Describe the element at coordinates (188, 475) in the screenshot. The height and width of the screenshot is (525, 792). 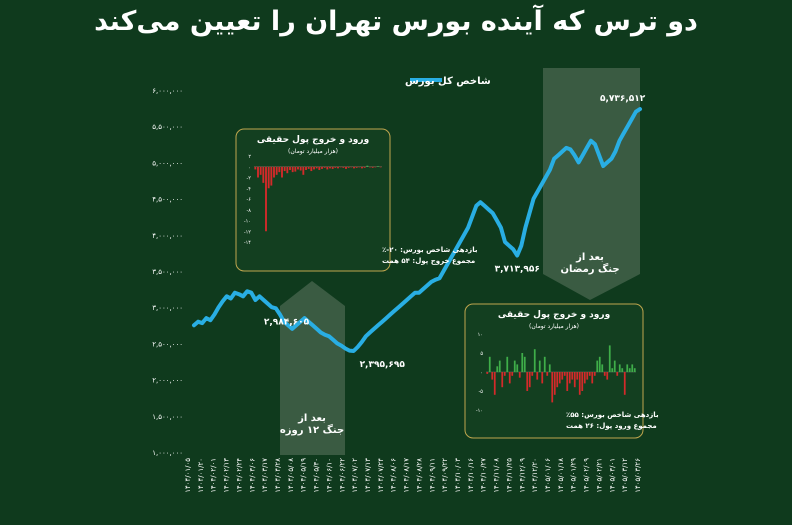
I see `x-tick-label: ۱۴۰۴/۰۱/۰۵` at that location.